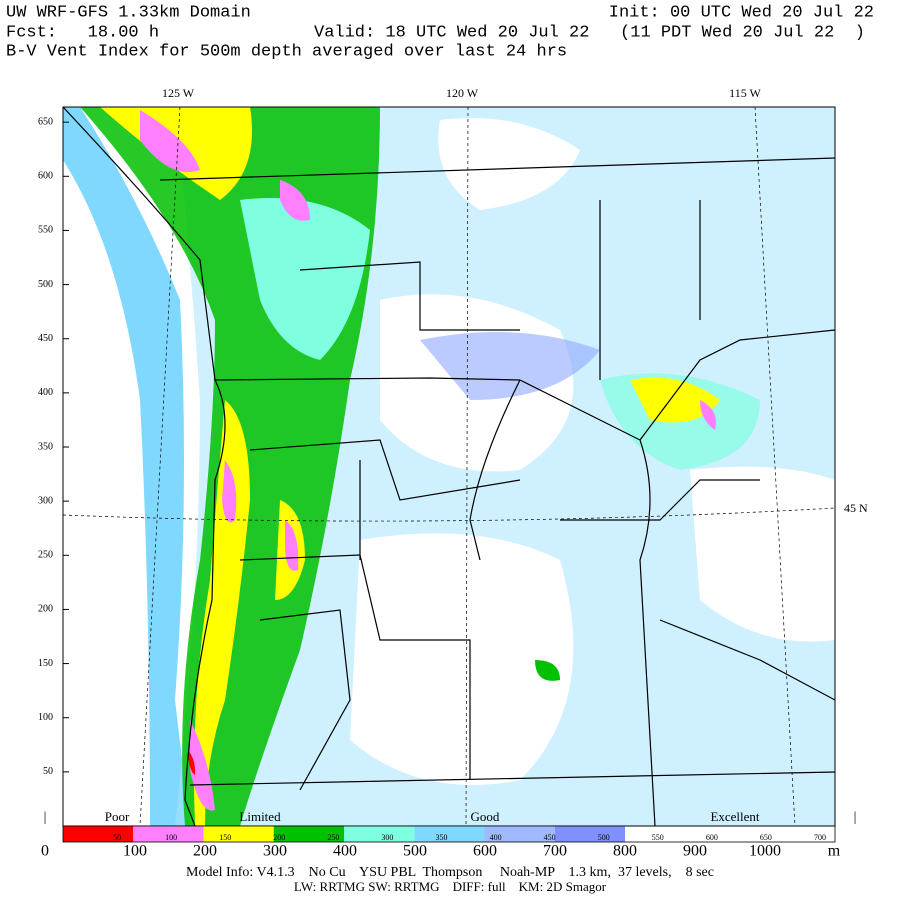  Describe the element at coordinates (485, 851) in the screenshot. I see `x-tick-label: 600` at that location.